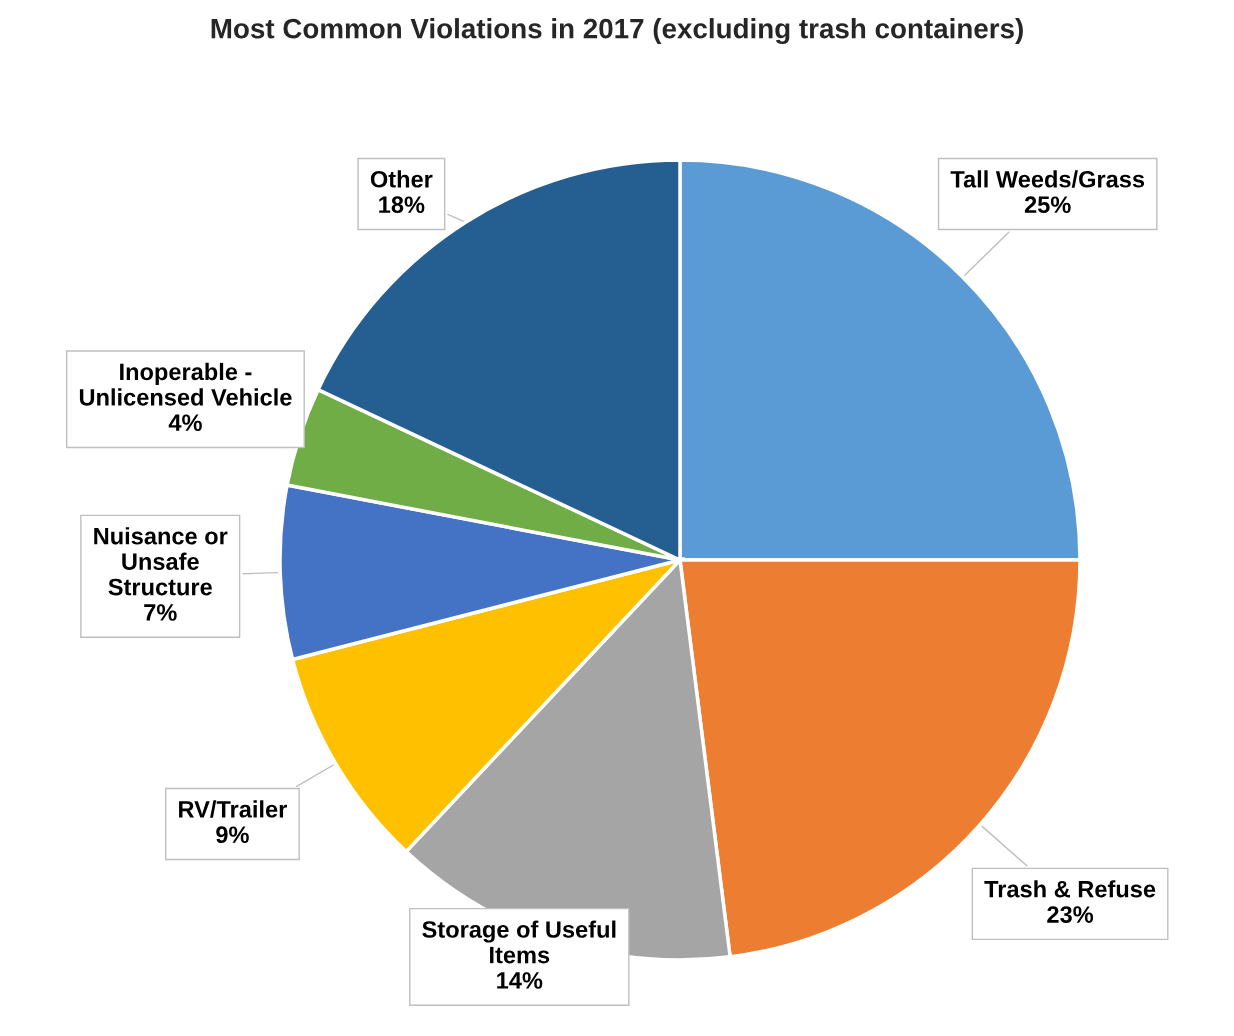  I want to click on data-label: 18%, so click(402, 205).